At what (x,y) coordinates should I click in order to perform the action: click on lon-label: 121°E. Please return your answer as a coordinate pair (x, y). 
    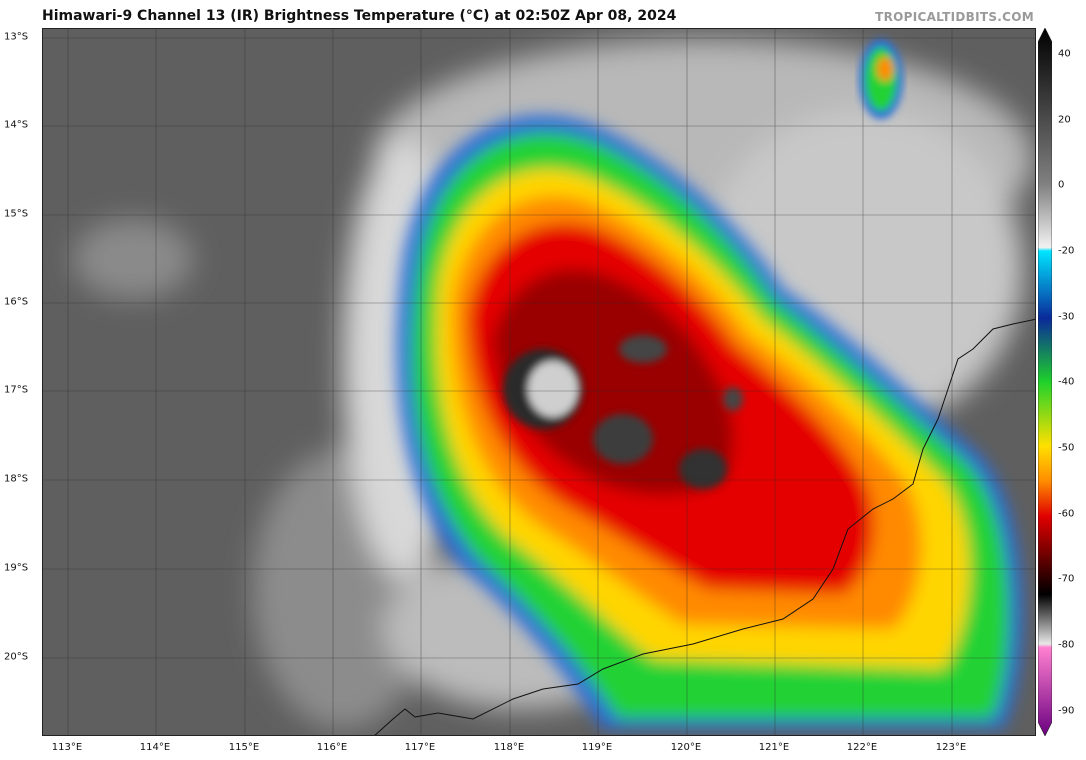
    Looking at the image, I should click on (774, 747).